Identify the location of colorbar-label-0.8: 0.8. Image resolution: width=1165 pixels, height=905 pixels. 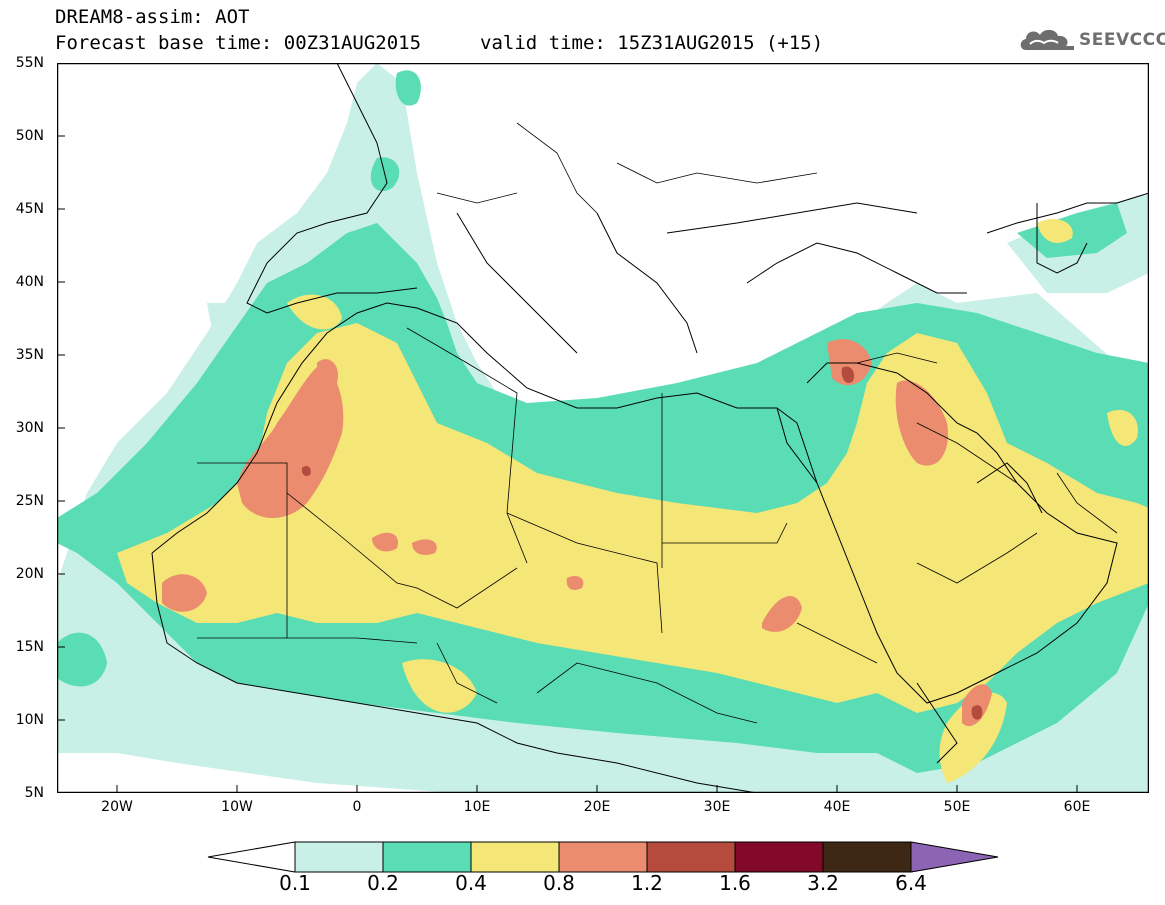
(559, 883).